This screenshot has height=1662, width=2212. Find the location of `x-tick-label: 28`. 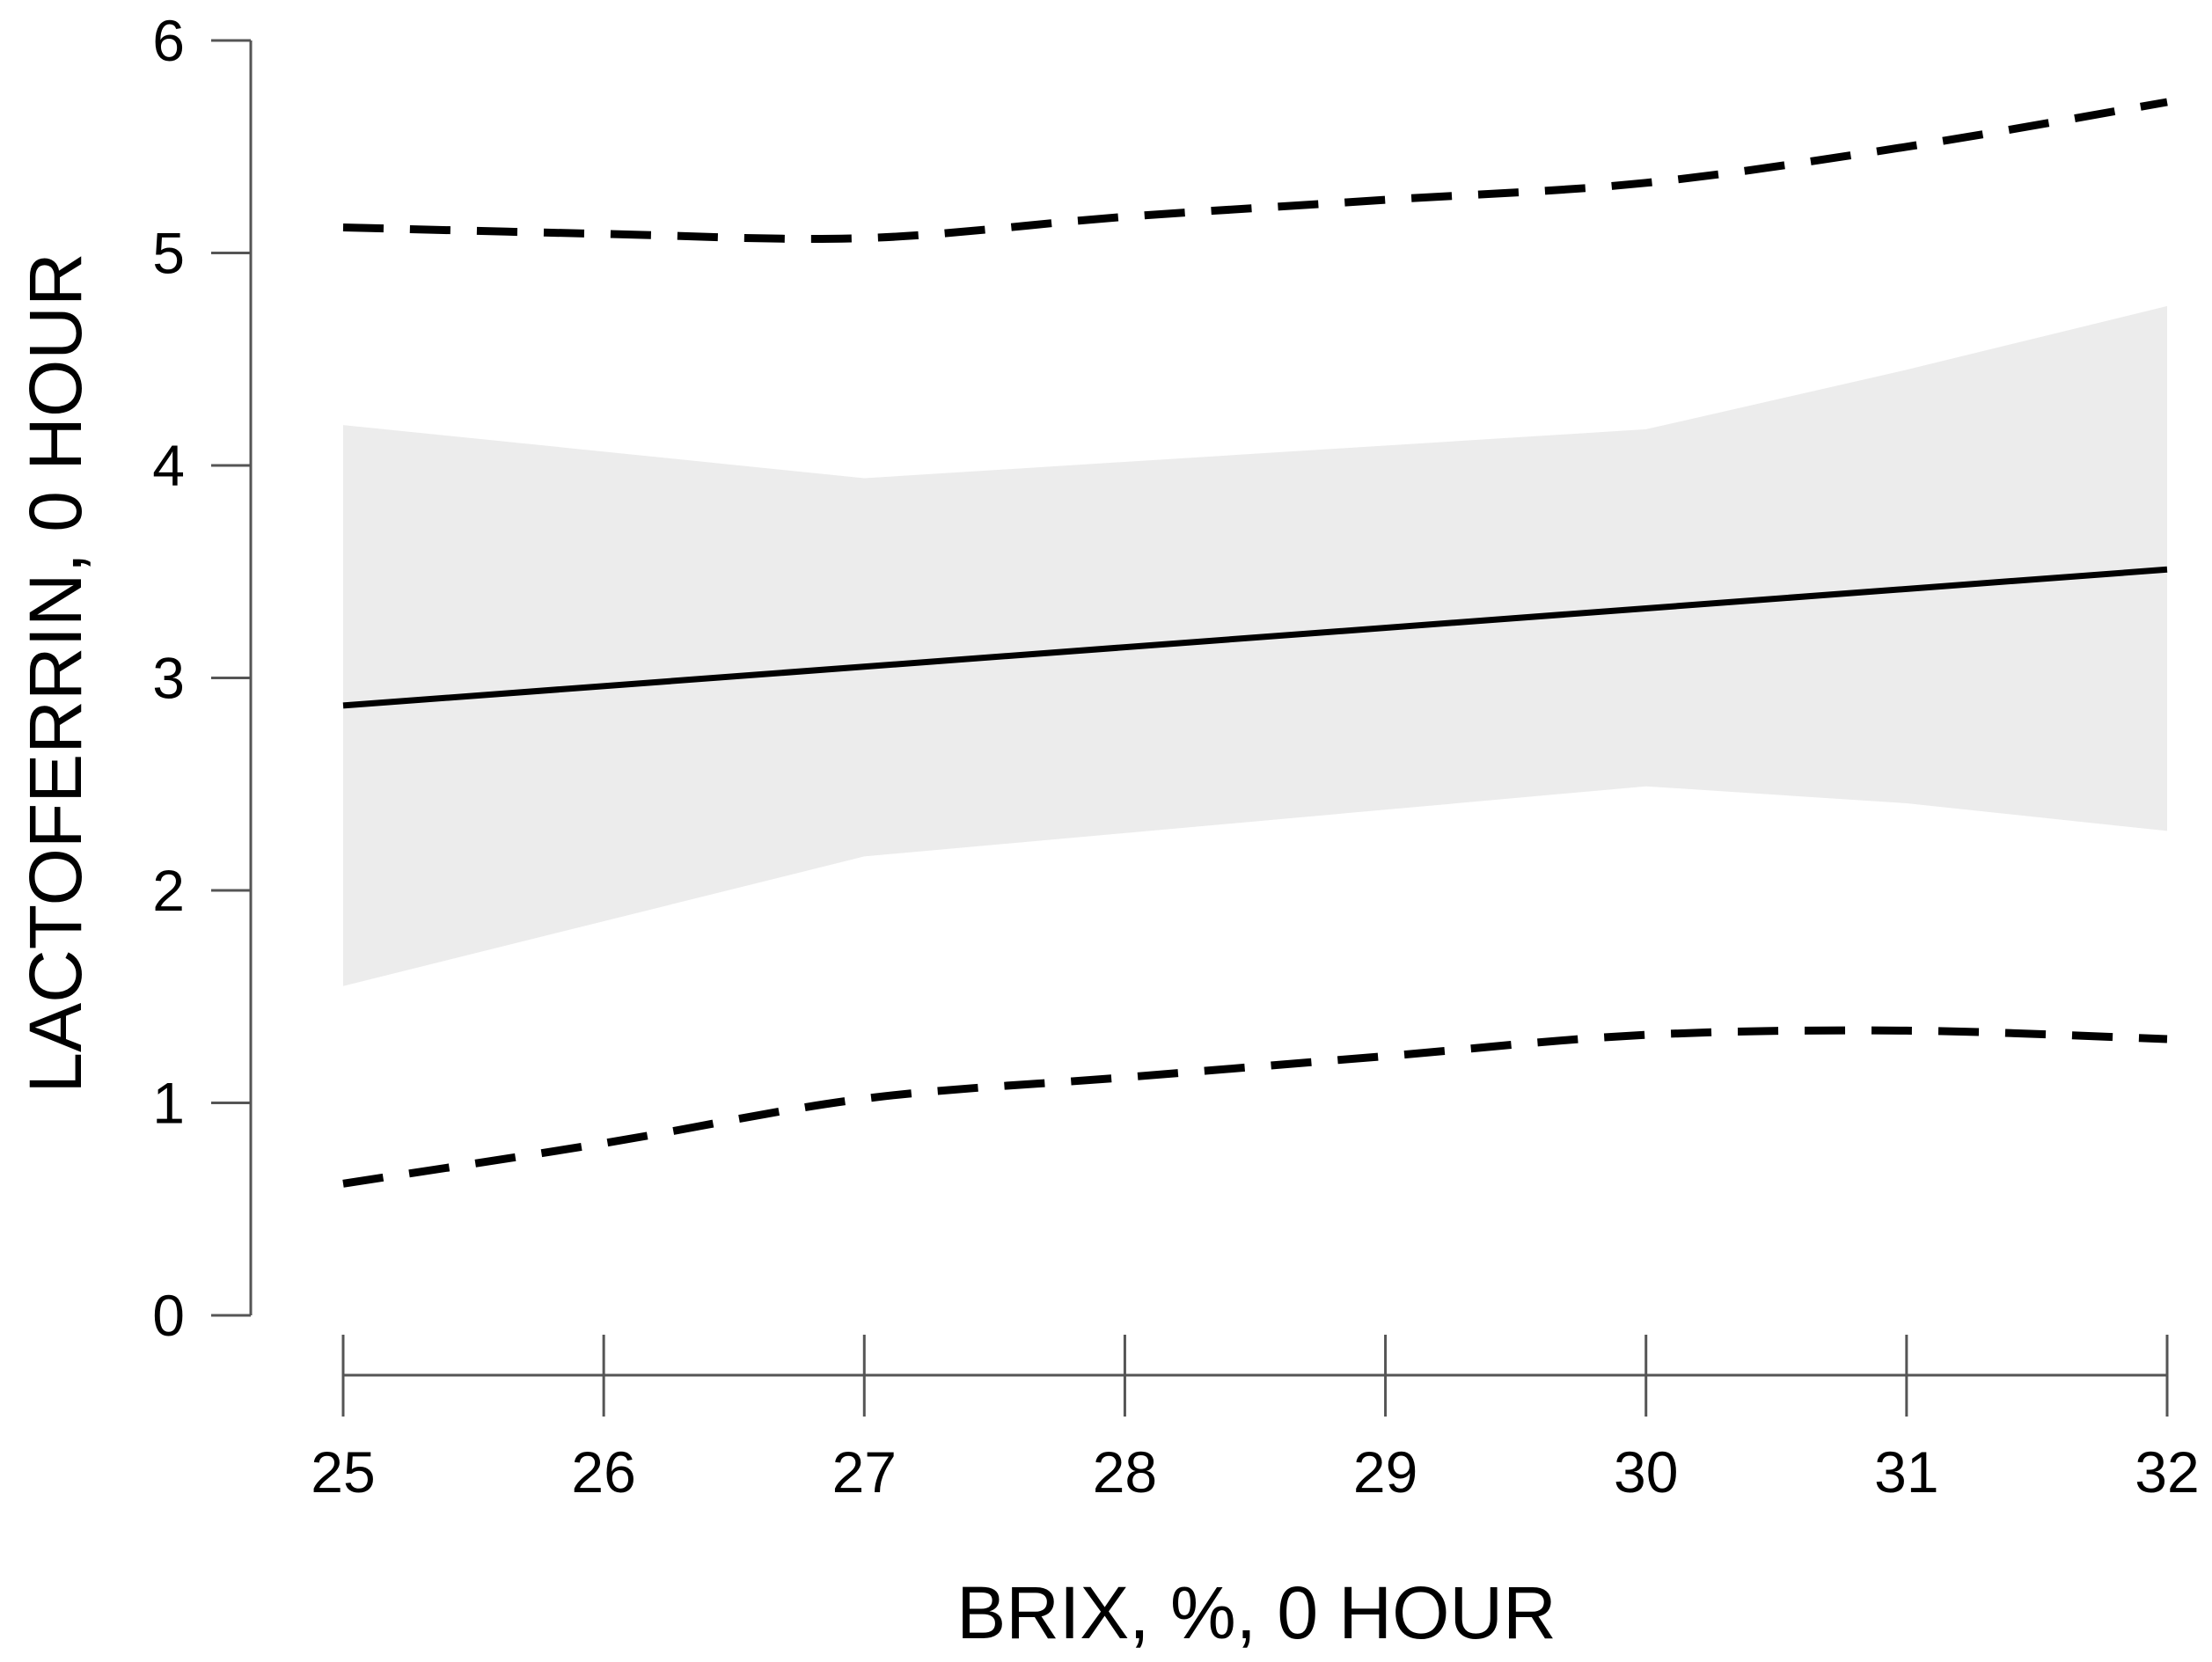

x-tick-label: 28 is located at coordinates (1125, 1472).